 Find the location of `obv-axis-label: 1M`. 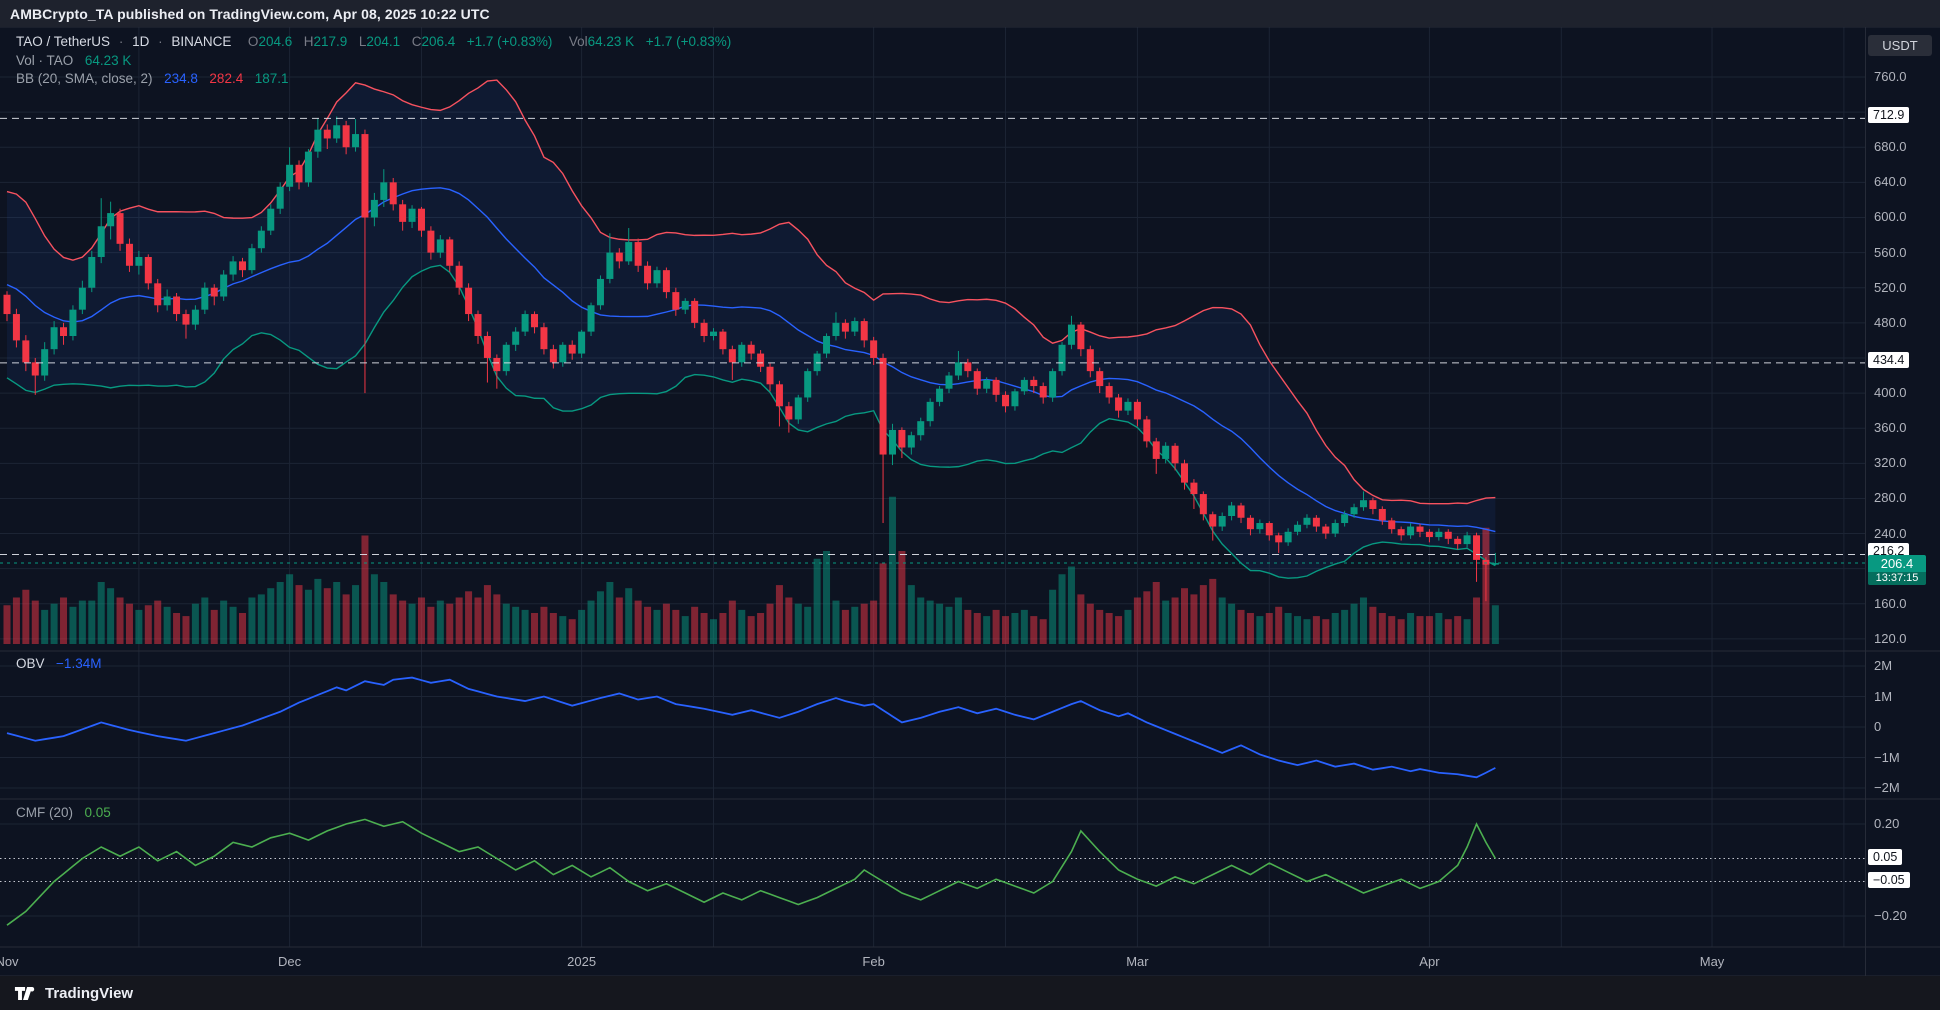

obv-axis-label: 1M is located at coordinates (1883, 696).